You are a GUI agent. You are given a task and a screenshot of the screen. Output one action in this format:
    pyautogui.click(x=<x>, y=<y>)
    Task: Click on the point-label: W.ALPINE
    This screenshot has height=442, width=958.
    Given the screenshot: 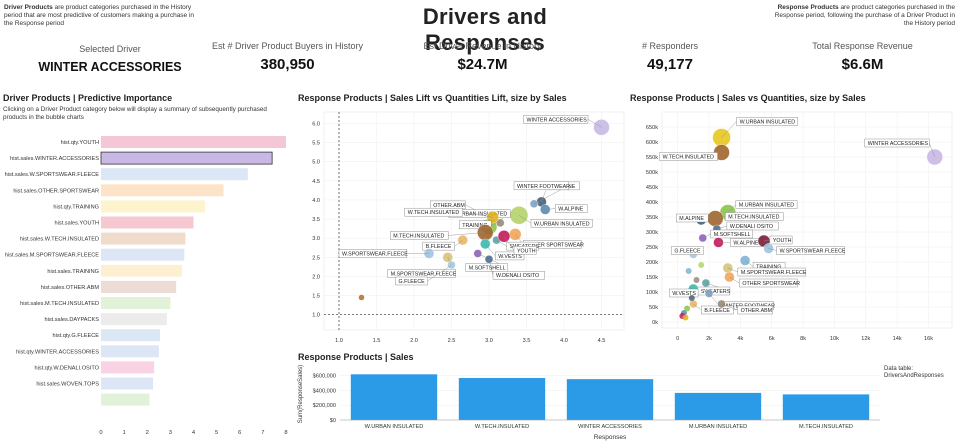 What is the action you would take?
    pyautogui.click(x=570, y=210)
    